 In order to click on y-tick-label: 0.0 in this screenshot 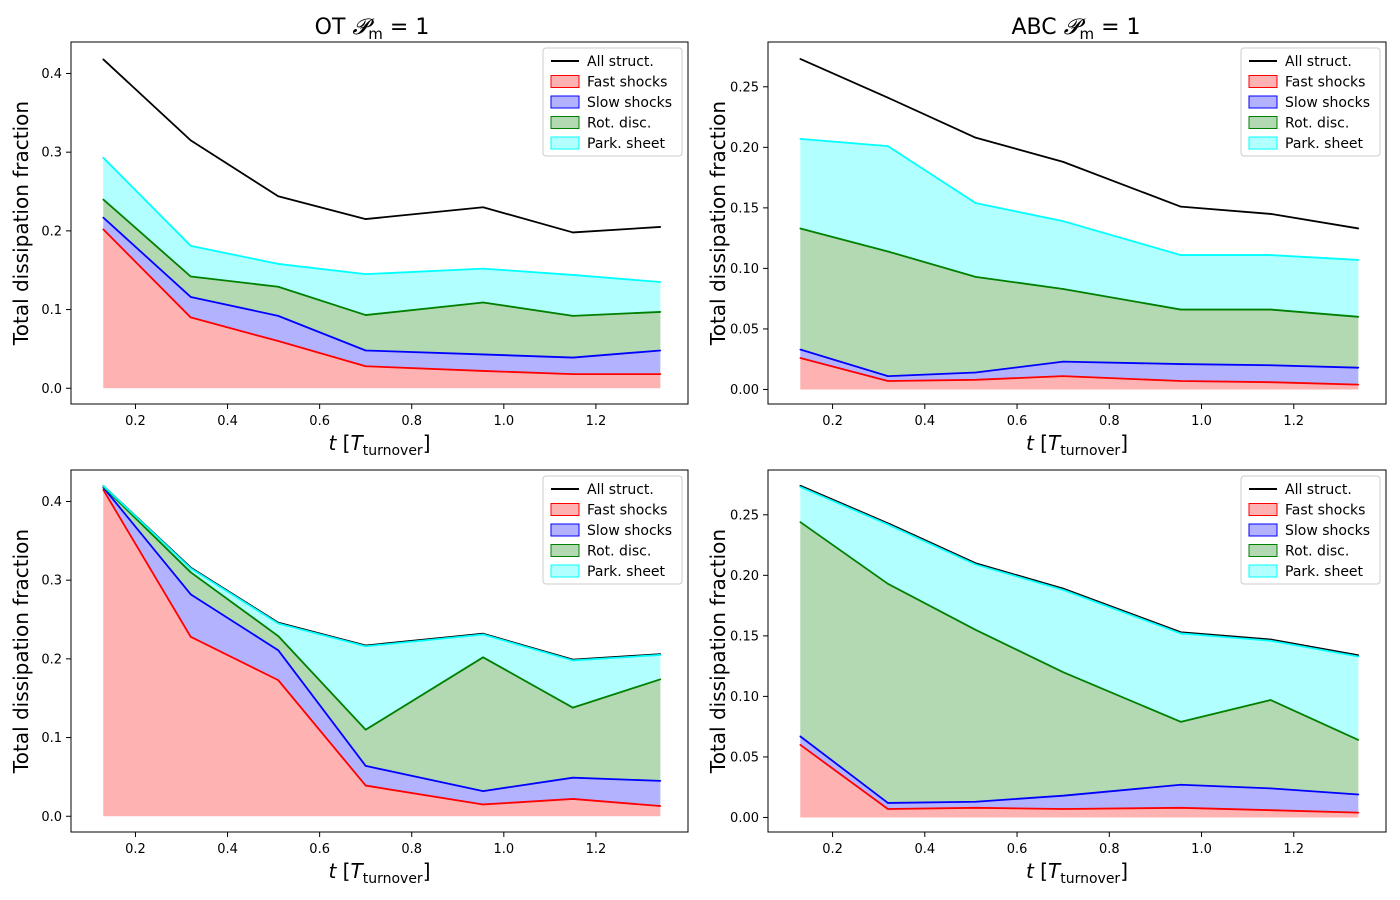, I will do `click(51, 817)`.